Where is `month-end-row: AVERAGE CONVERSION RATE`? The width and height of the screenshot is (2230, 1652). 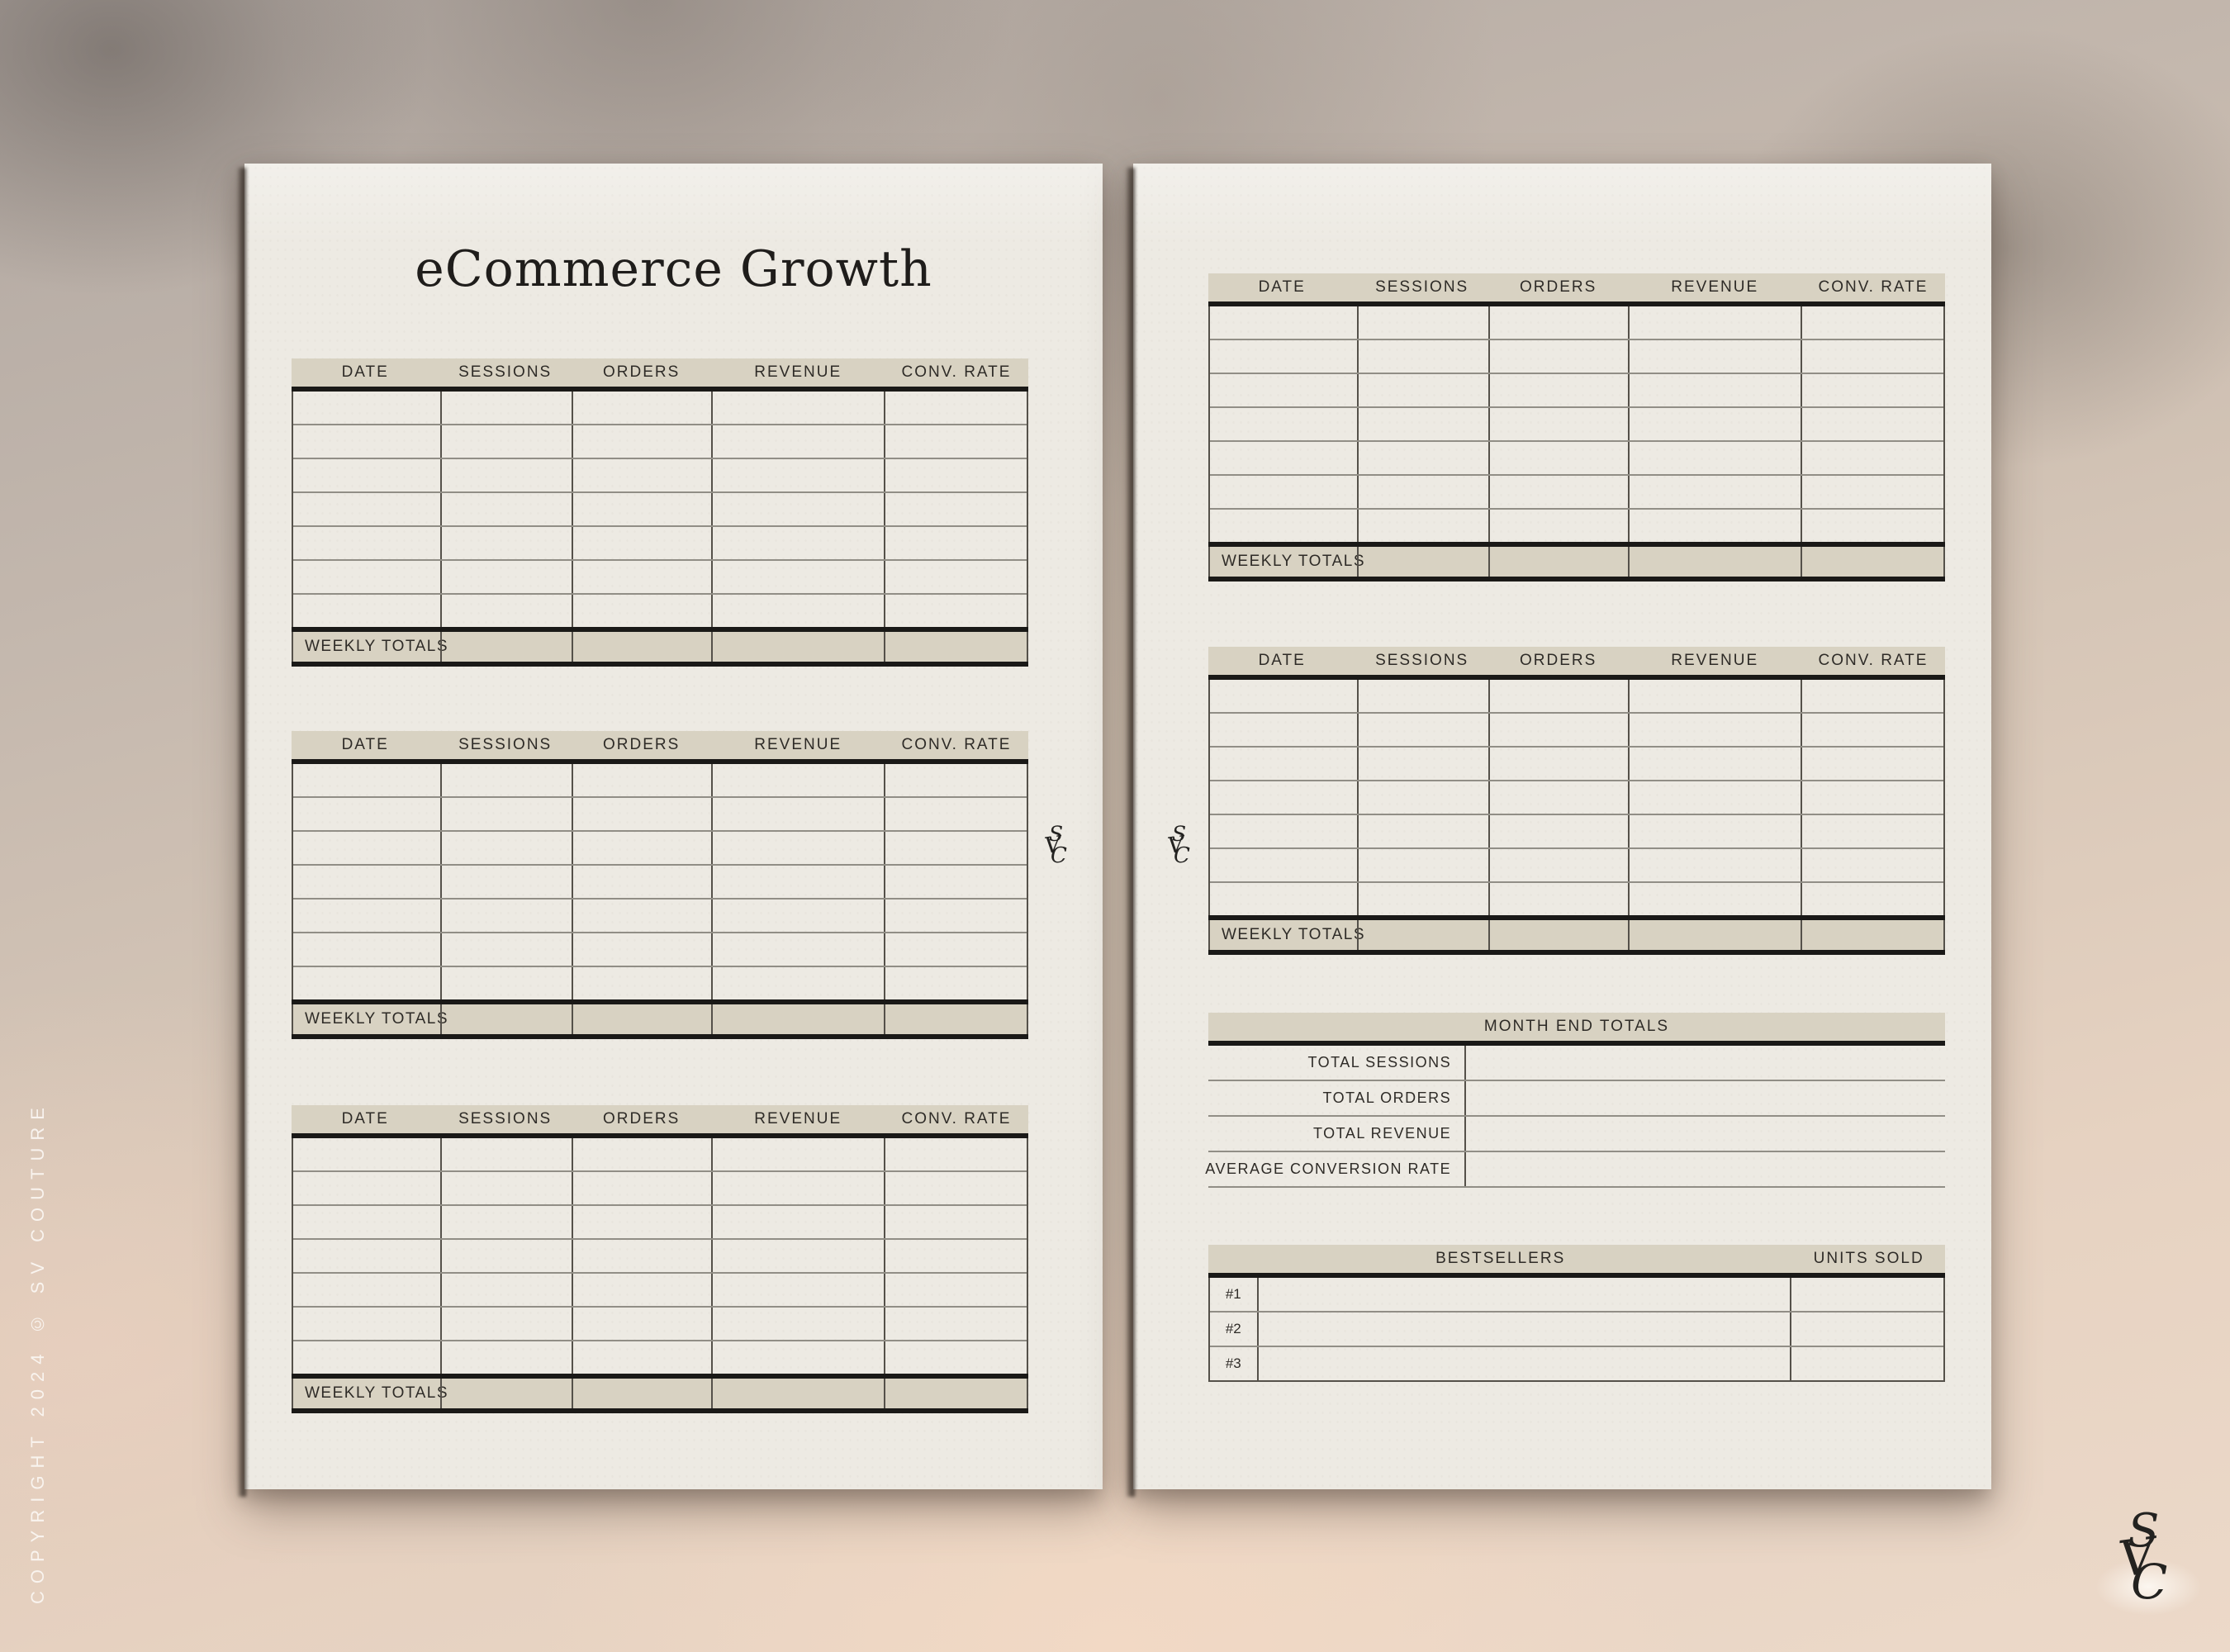 month-end-row: AVERAGE CONVERSION RATE is located at coordinates (1575, 1170).